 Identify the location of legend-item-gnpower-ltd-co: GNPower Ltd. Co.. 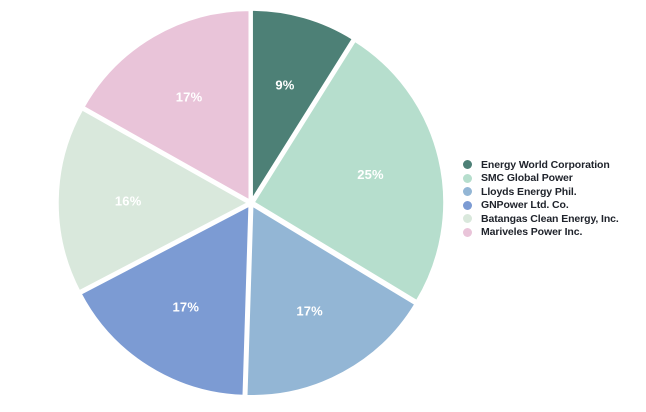
(541, 206).